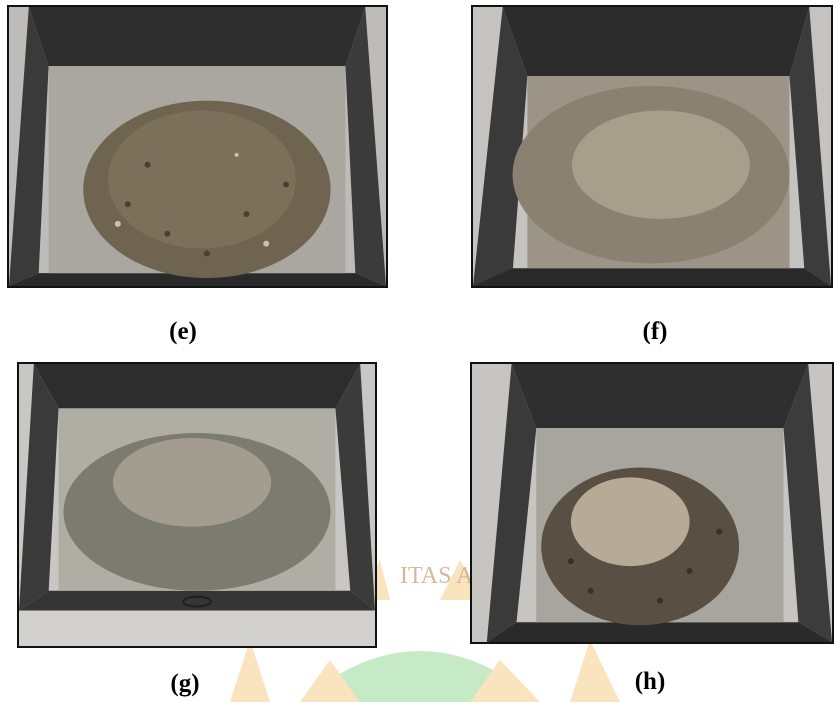  Describe the element at coordinates (185, 683) in the screenshot. I see `panel-label-g: (g)` at that location.